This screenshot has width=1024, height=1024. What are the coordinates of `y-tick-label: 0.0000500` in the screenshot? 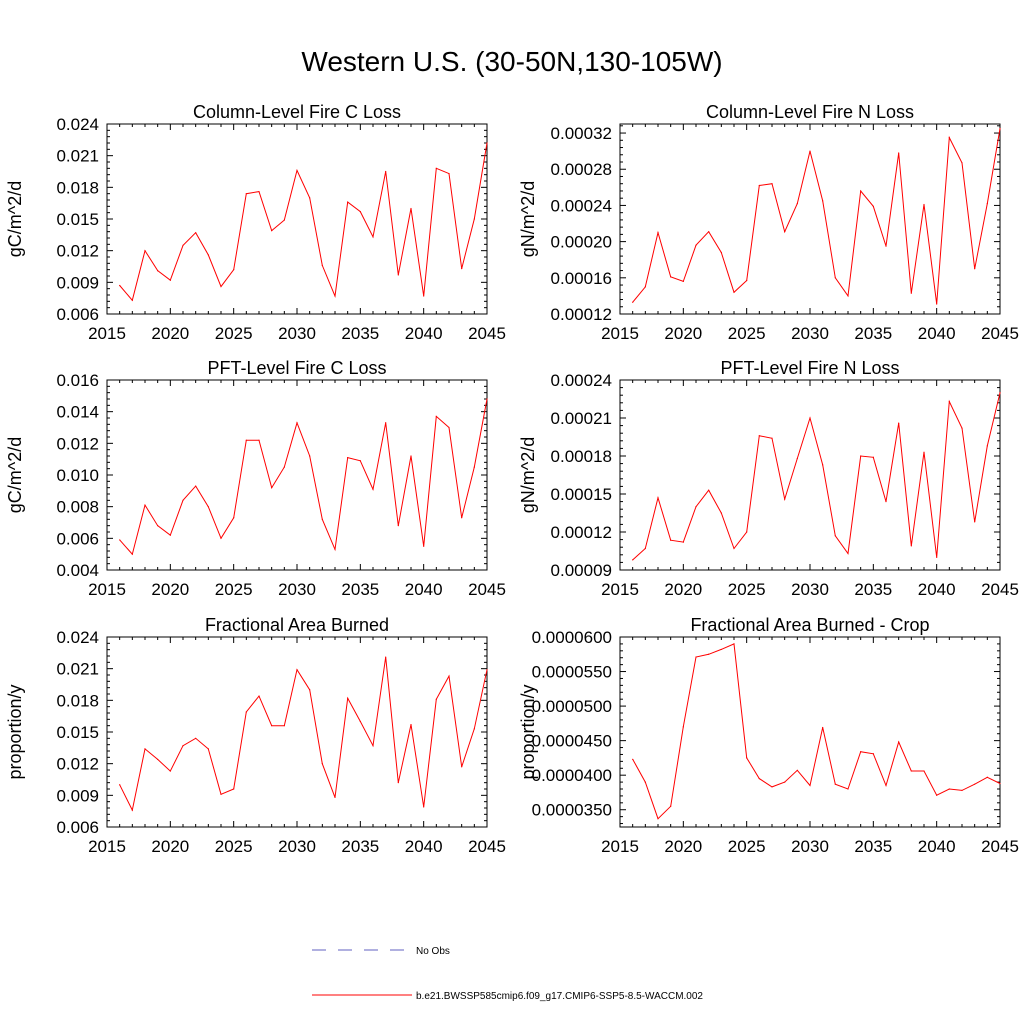 It's located at (572, 706).